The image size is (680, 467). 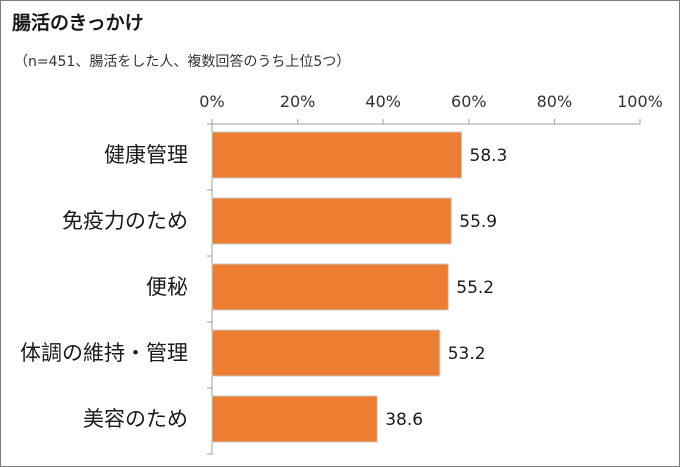 I want to click on x-tick-label: 0%, so click(x=211, y=101).